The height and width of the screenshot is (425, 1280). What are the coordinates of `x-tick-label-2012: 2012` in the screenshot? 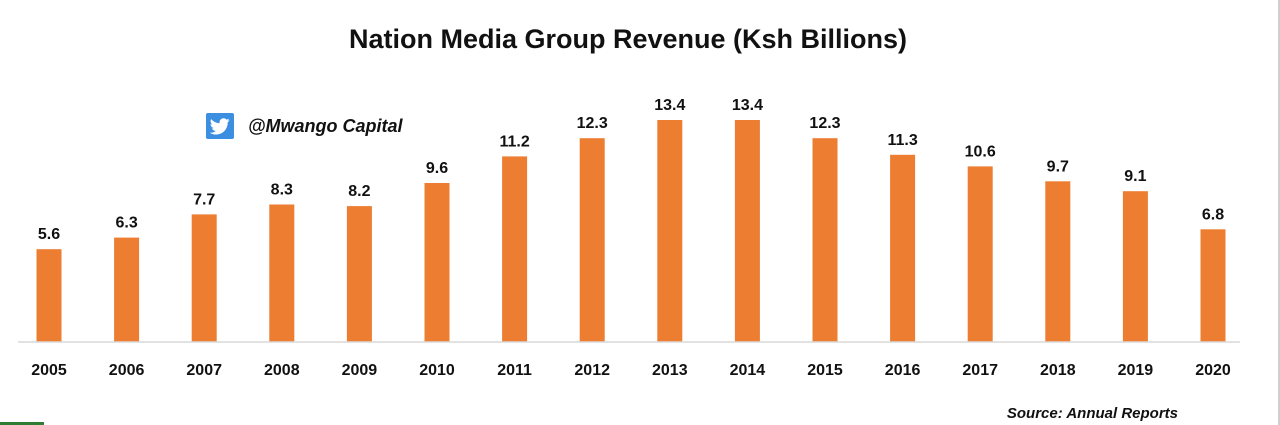 It's located at (592, 370).